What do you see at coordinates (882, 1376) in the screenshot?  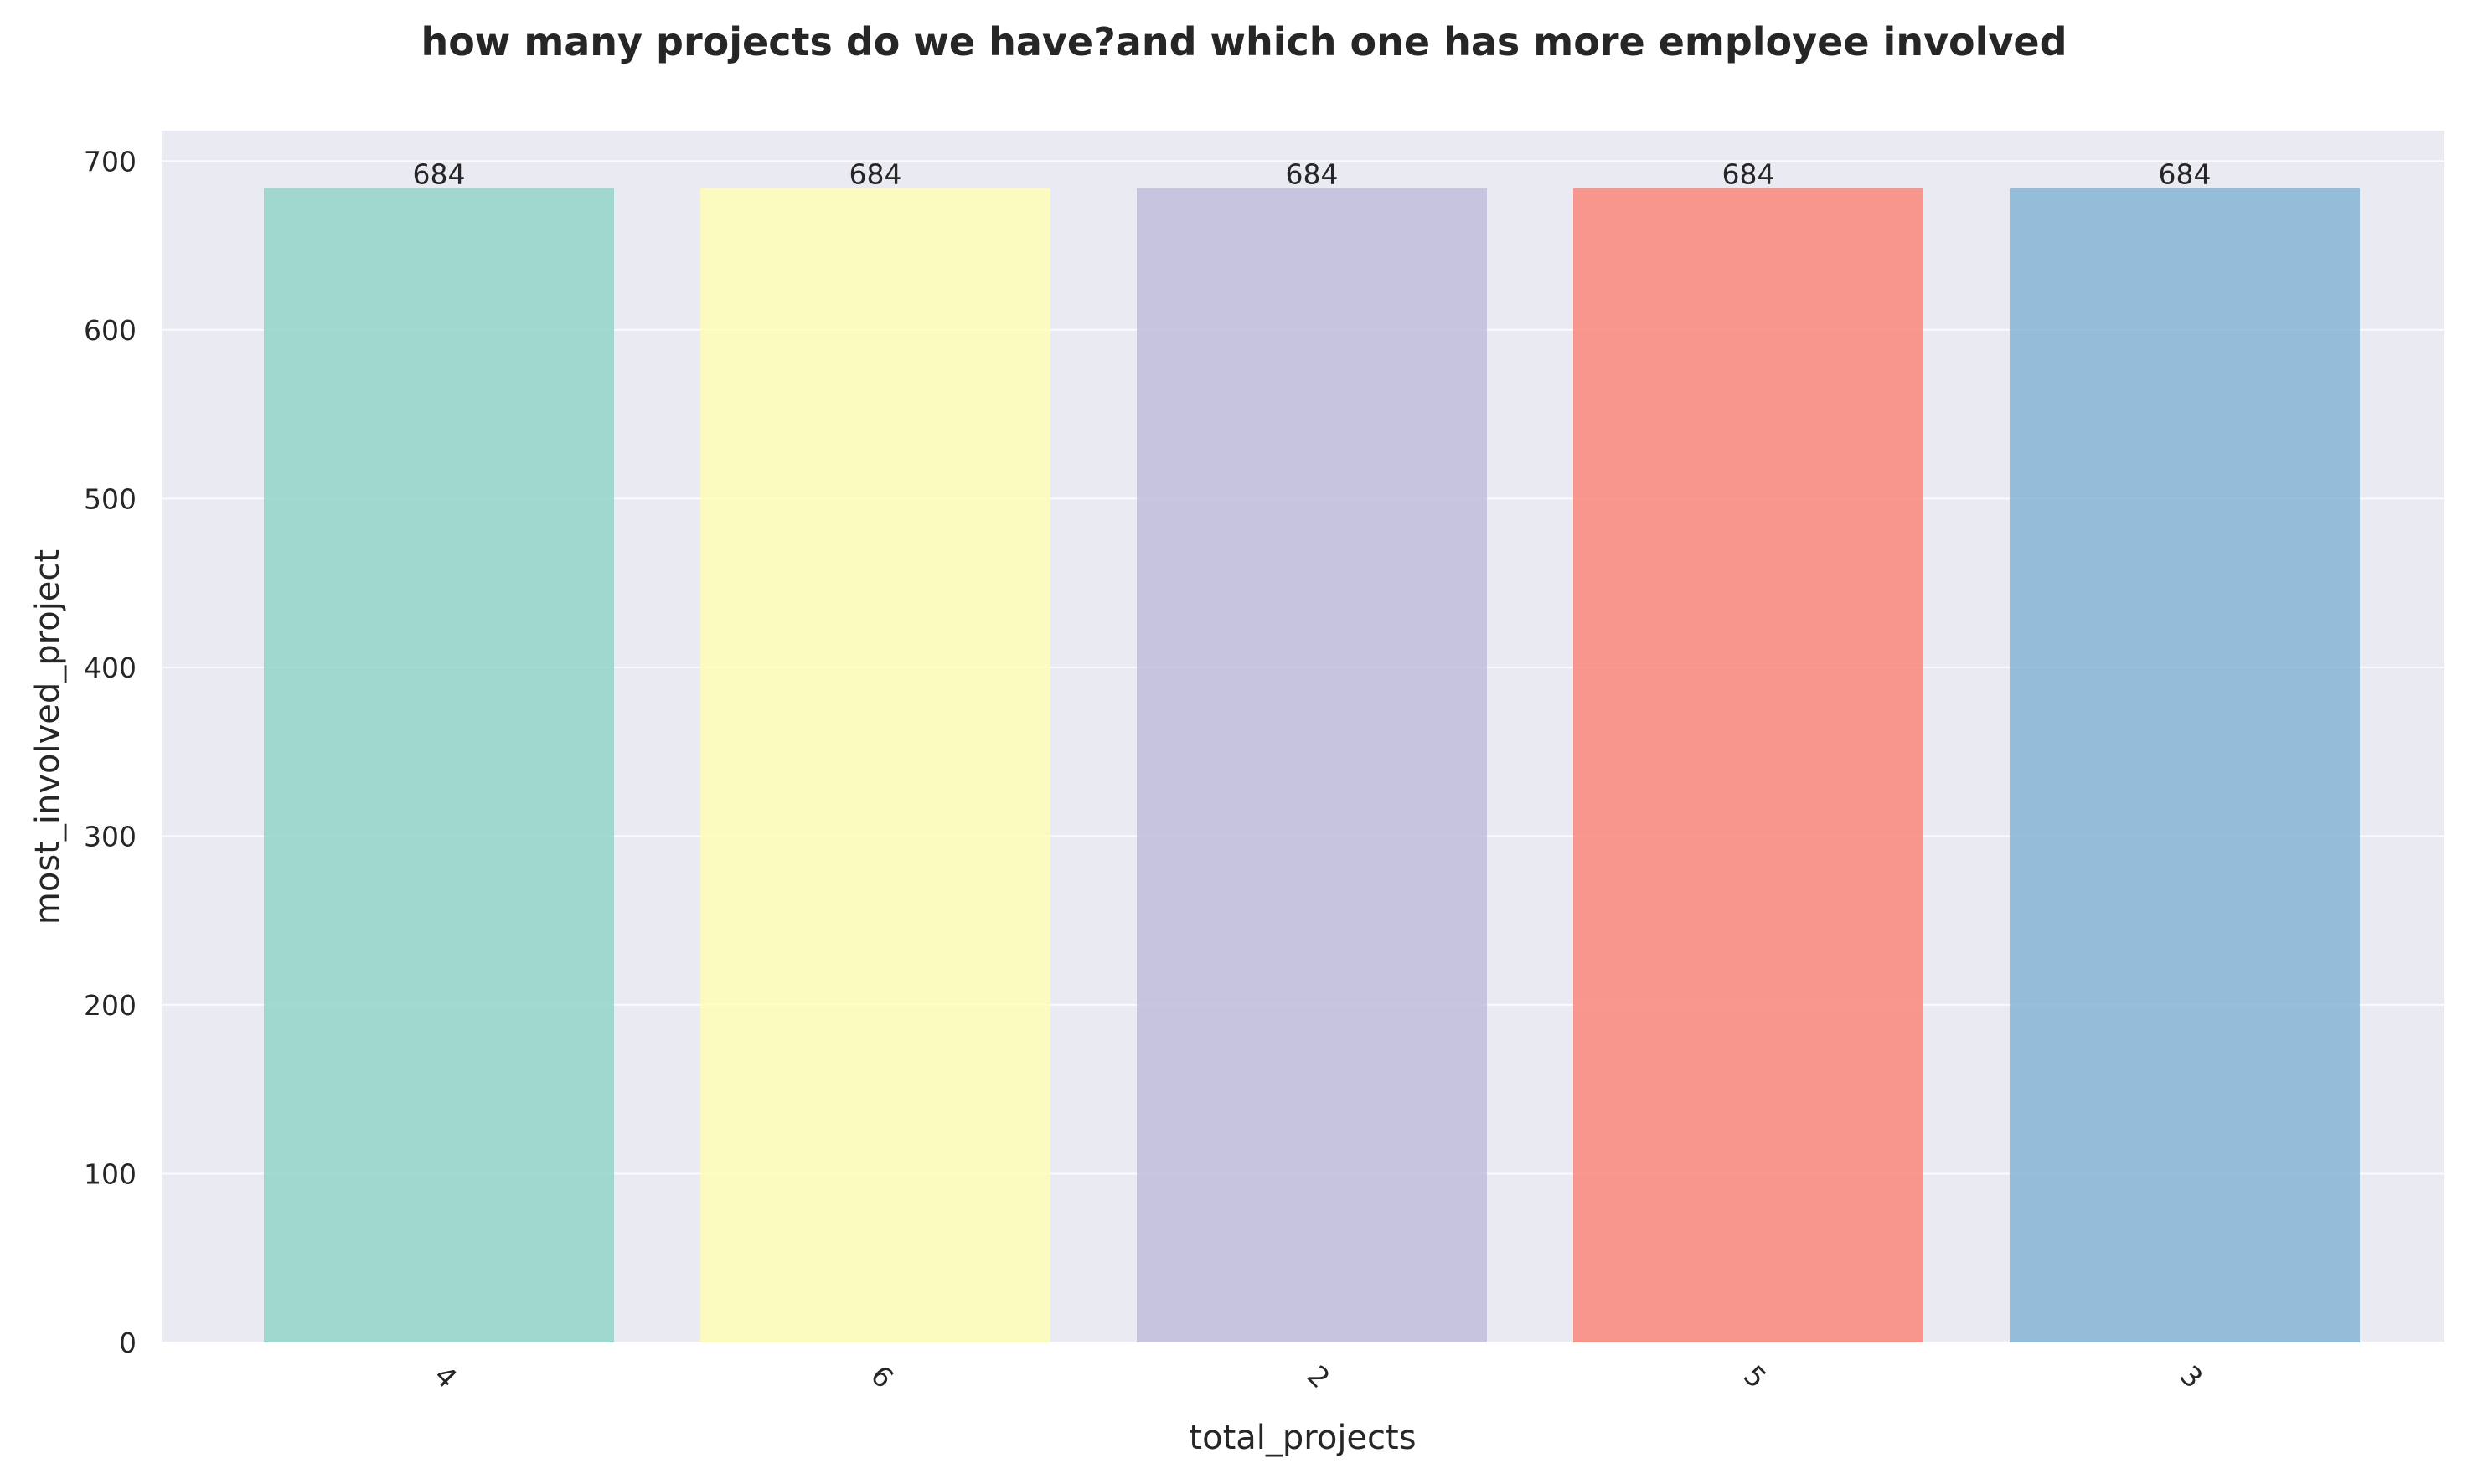 I see `x-tick-label: 6` at bounding box center [882, 1376].